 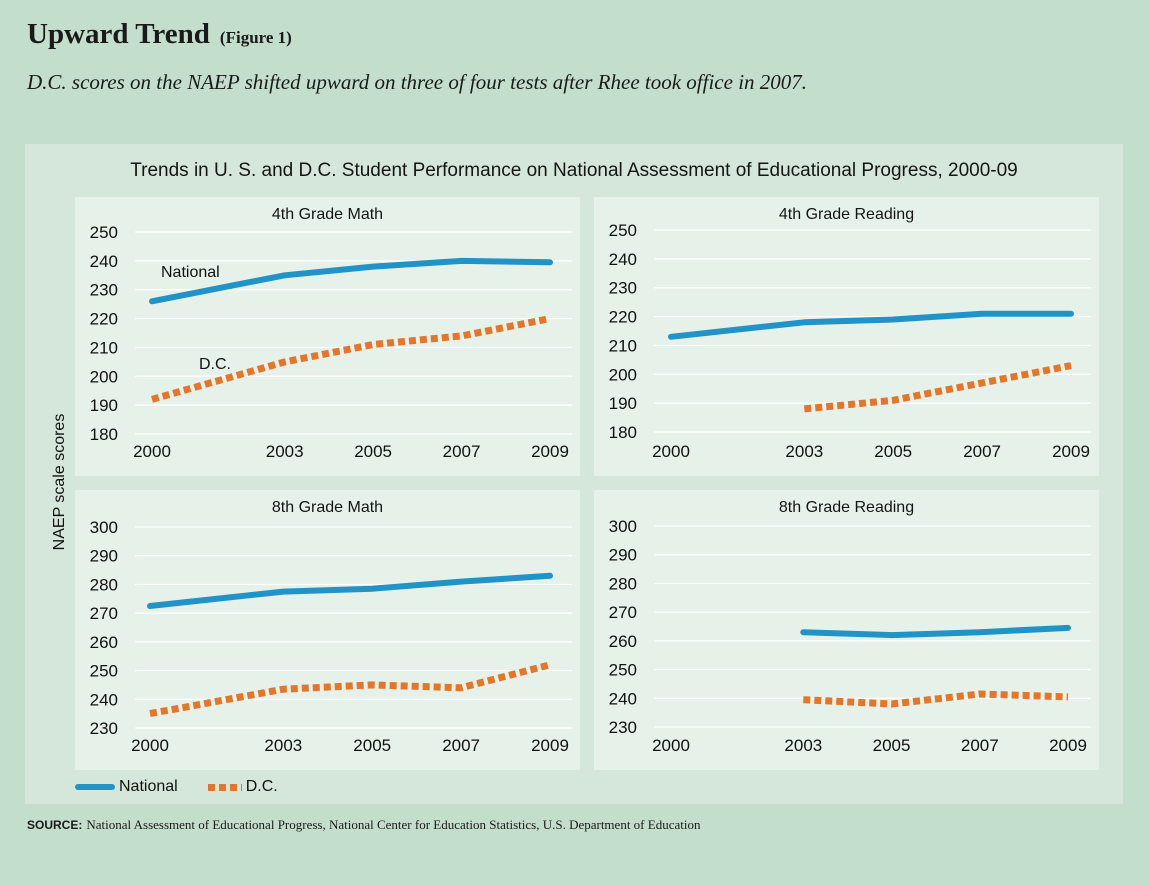 I want to click on panel-title: 8th Grade Math, so click(x=327, y=507).